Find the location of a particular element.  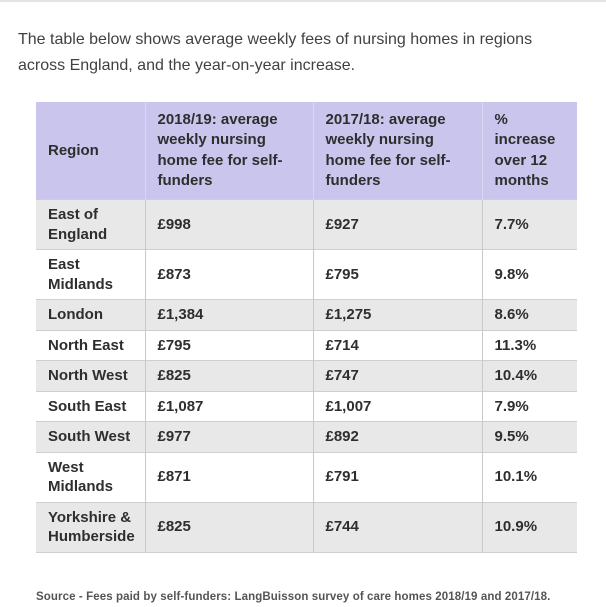

region-cell: East Midlands is located at coordinates (90, 274).